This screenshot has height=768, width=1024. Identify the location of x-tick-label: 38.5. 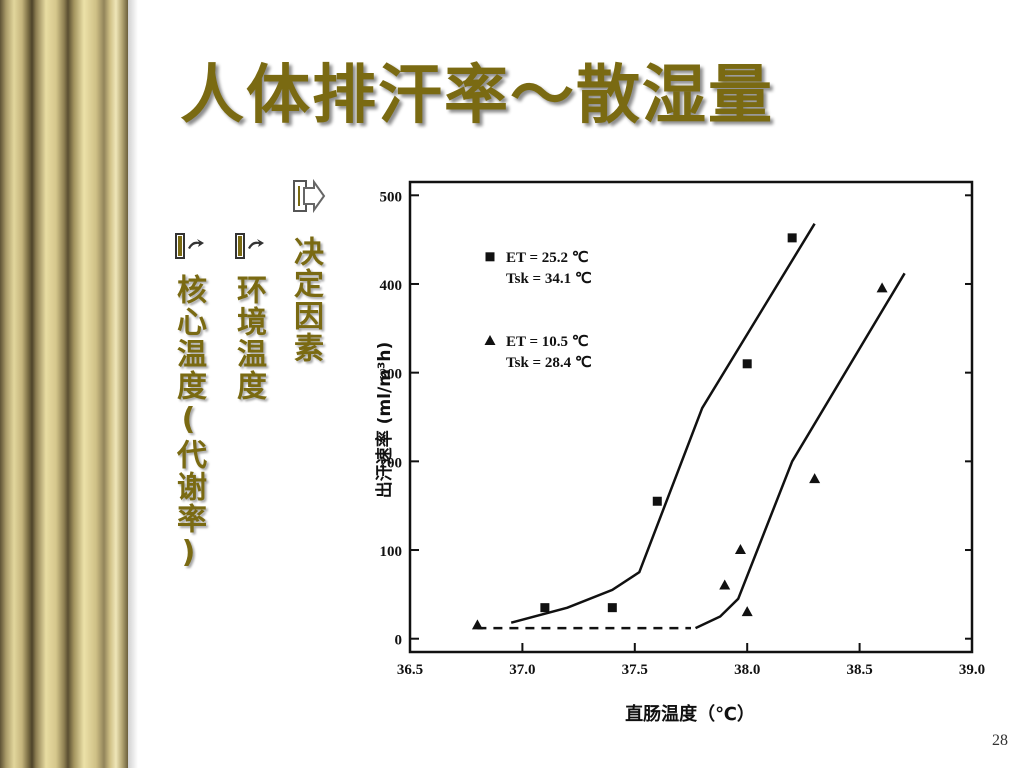
(859, 670).